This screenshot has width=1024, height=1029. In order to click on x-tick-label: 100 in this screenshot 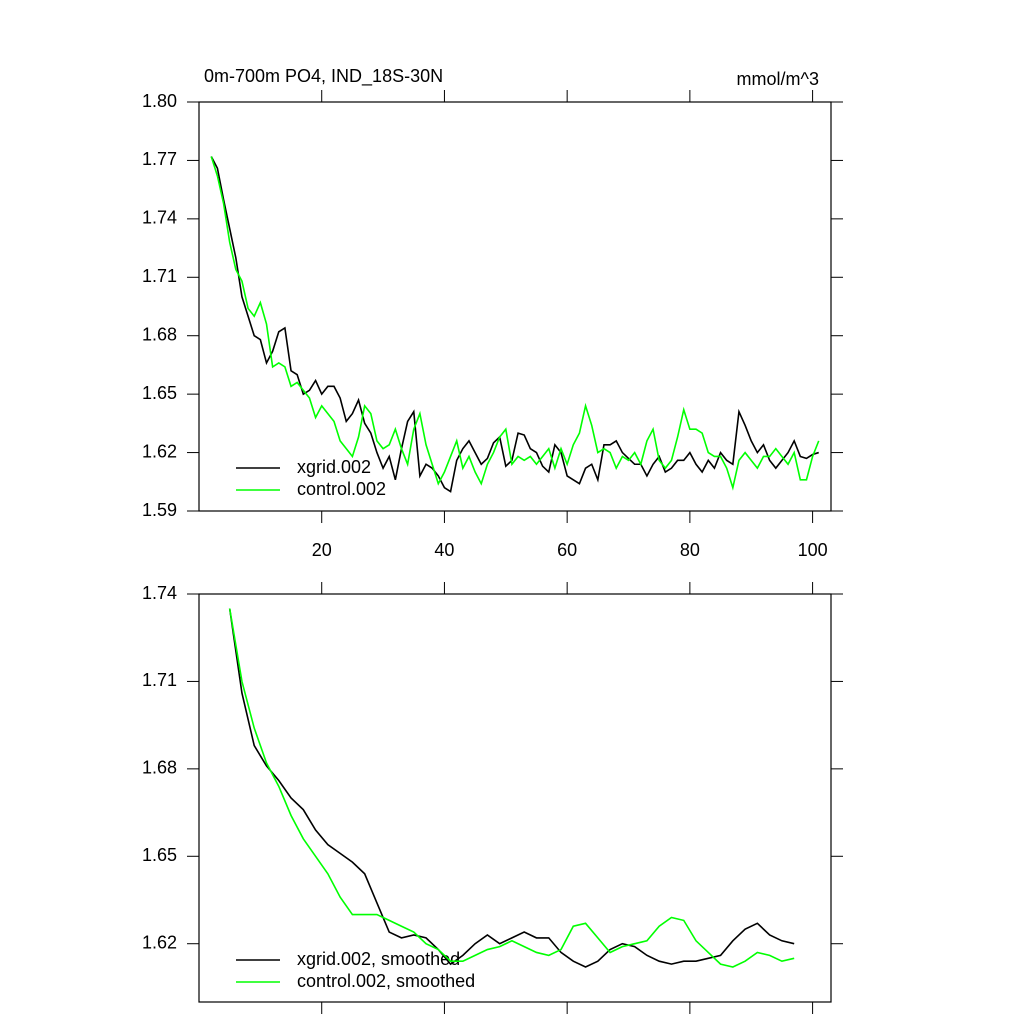, I will do `click(813, 550)`.